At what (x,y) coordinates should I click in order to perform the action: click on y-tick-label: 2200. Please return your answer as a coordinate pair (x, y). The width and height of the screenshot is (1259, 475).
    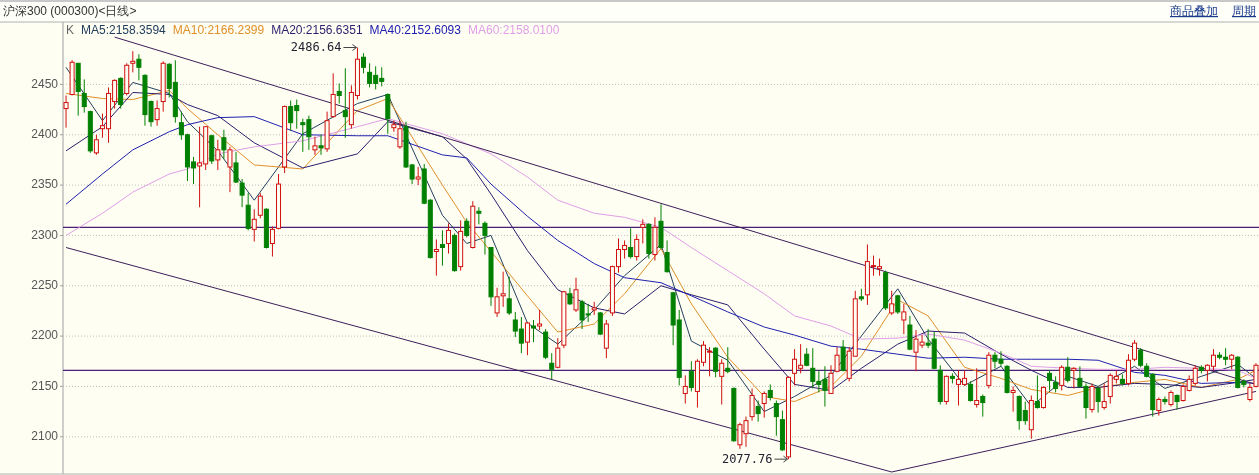
    Looking at the image, I should click on (45, 335).